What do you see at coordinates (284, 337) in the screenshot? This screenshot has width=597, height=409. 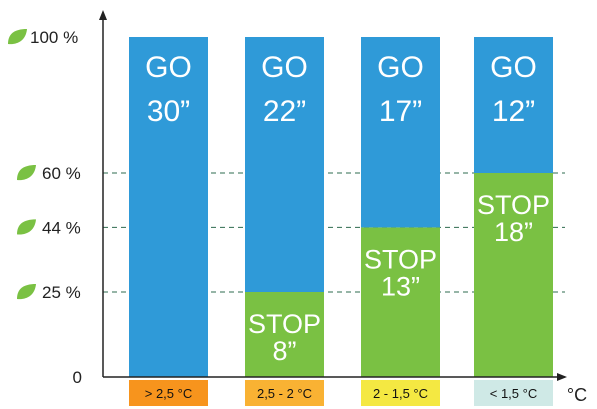 I see `bar-label: STOP 8”` at bounding box center [284, 337].